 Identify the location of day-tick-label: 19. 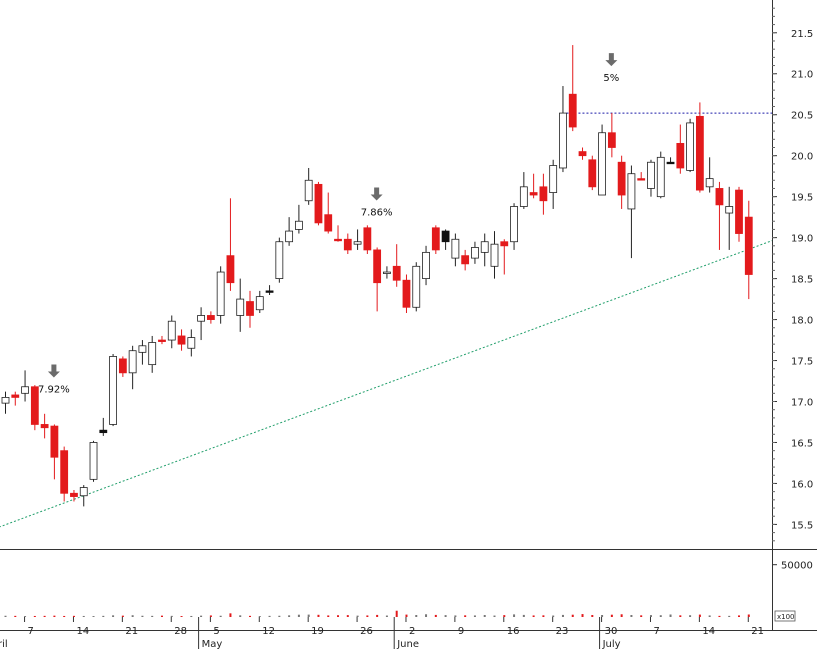
(317, 631).